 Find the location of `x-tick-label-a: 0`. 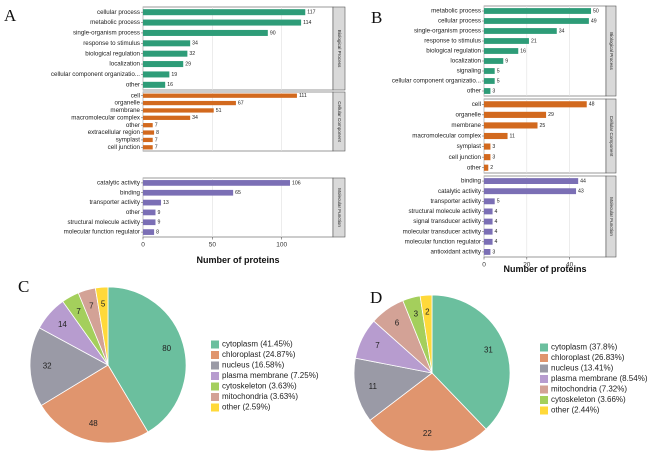

x-tick-label-a: 0 is located at coordinates (143, 245).